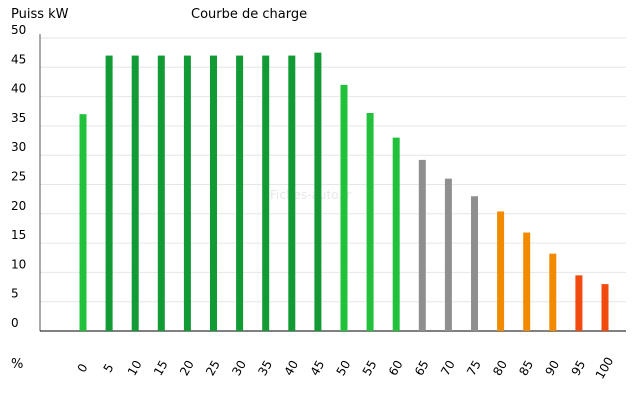  What do you see at coordinates (161, 368) in the screenshot?
I see `x-tick-label: 15` at bounding box center [161, 368].